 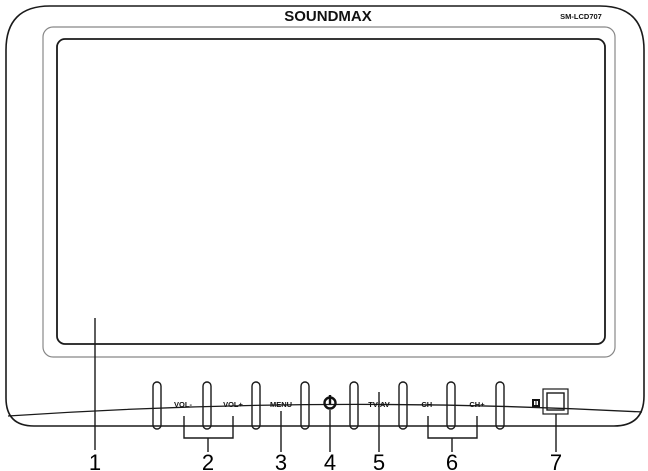 What do you see at coordinates (330, 460) in the screenshot?
I see `callout-4: 4` at bounding box center [330, 460].